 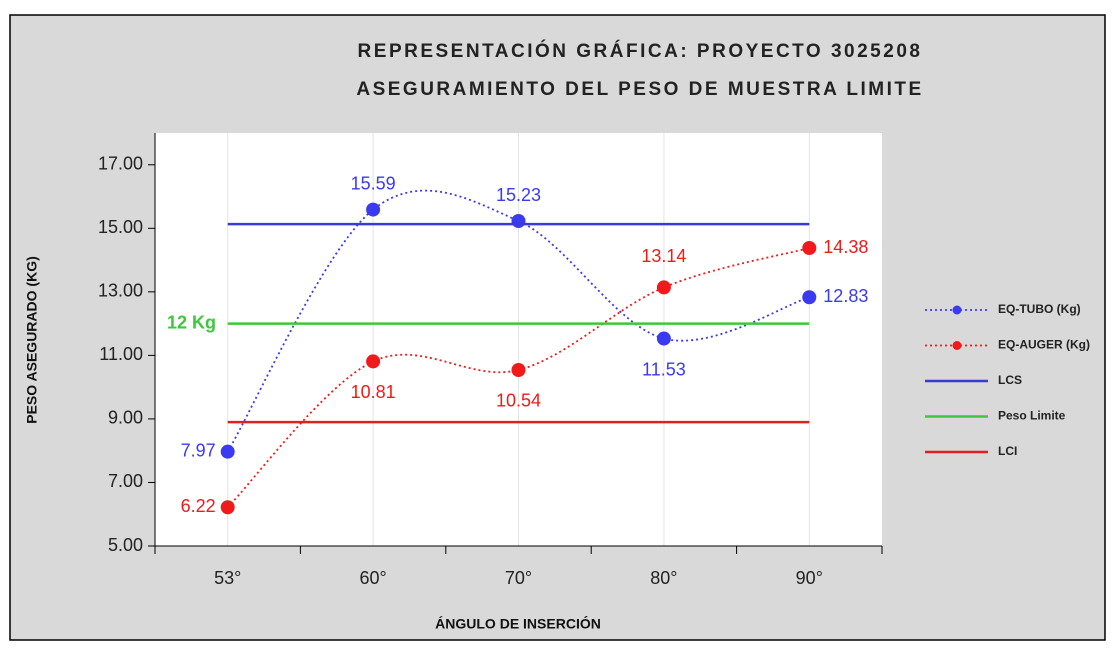 What do you see at coordinates (198, 450) in the screenshot?
I see `data-label: 7.97` at bounding box center [198, 450].